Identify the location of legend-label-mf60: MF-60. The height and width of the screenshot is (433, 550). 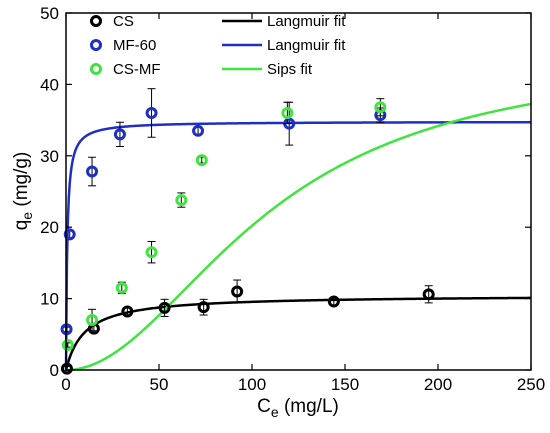
(134, 45).